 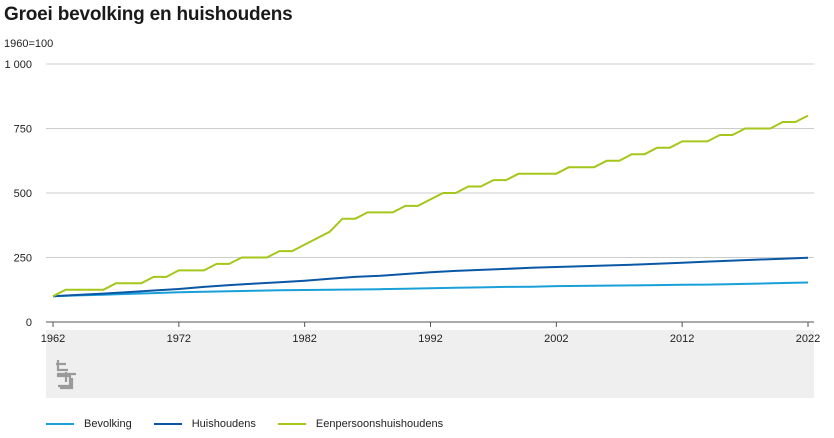 I want to click on legend-item: Bevolking, so click(x=89, y=424).